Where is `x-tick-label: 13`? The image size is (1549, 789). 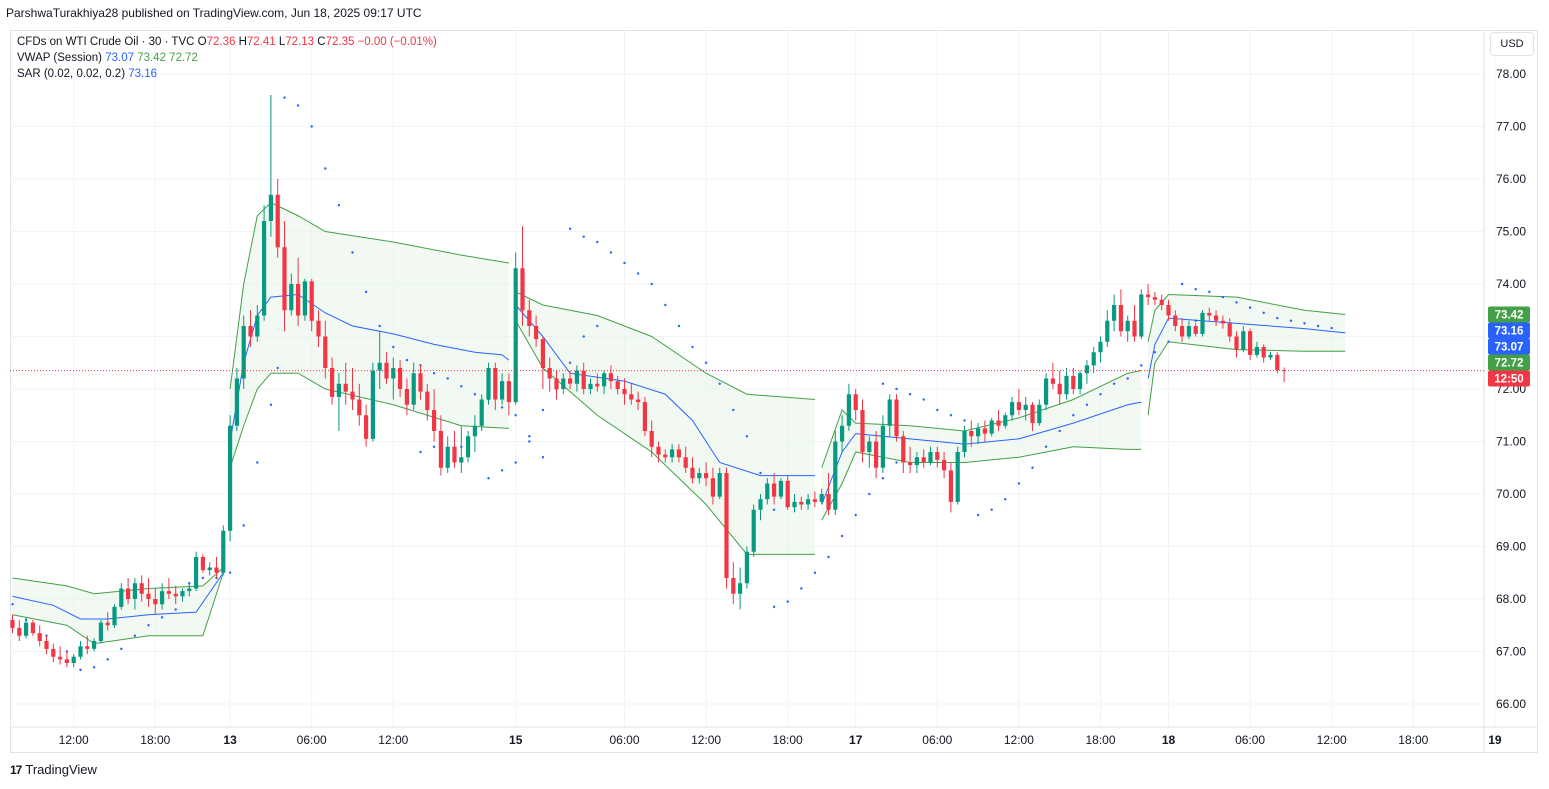 x-tick-label: 13 is located at coordinates (230, 740).